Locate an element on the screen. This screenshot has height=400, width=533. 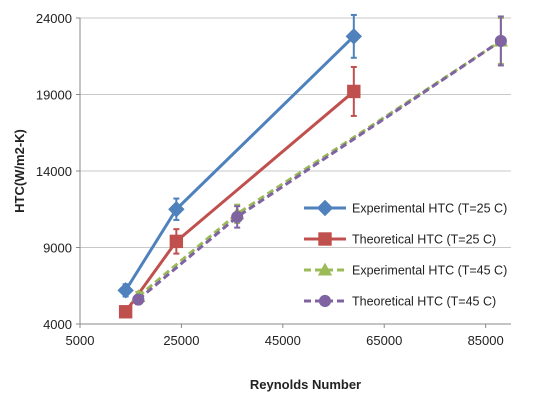
legend-label: Theoretical HTC (T=45 C) is located at coordinates (424, 302).